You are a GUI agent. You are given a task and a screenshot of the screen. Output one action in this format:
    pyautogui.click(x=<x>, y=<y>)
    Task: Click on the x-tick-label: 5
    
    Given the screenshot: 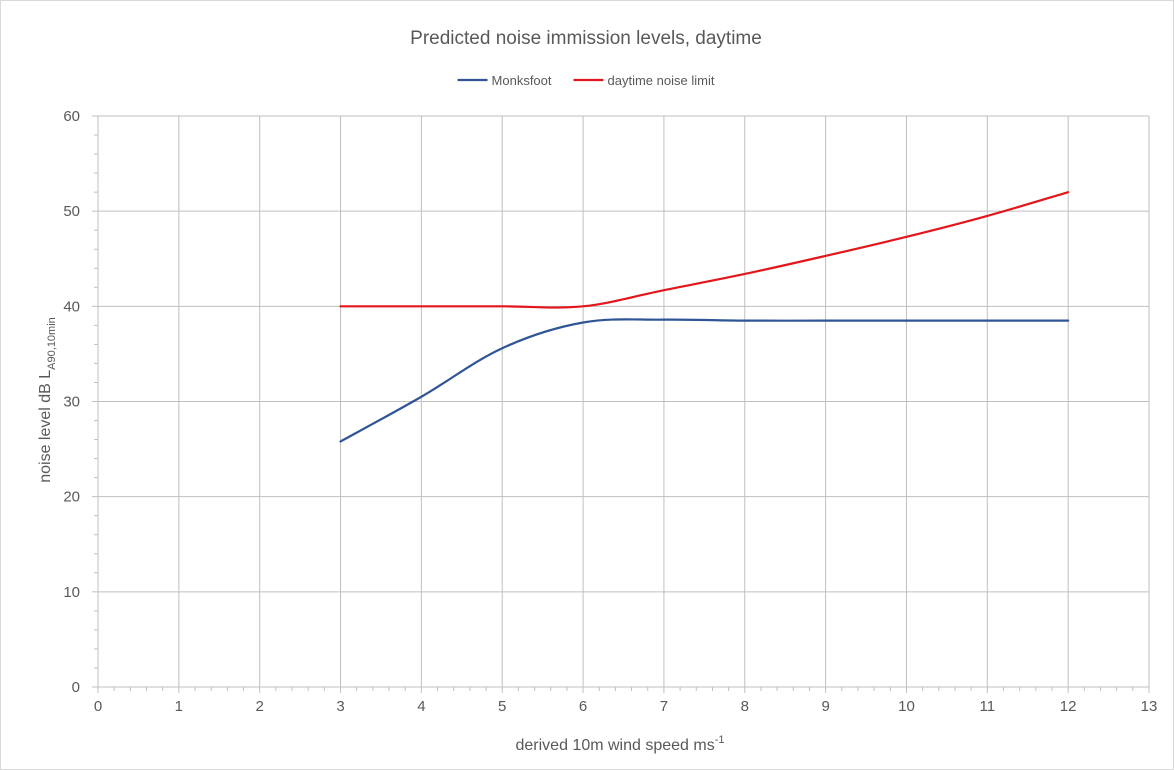 What is the action you would take?
    pyautogui.click(x=502, y=706)
    